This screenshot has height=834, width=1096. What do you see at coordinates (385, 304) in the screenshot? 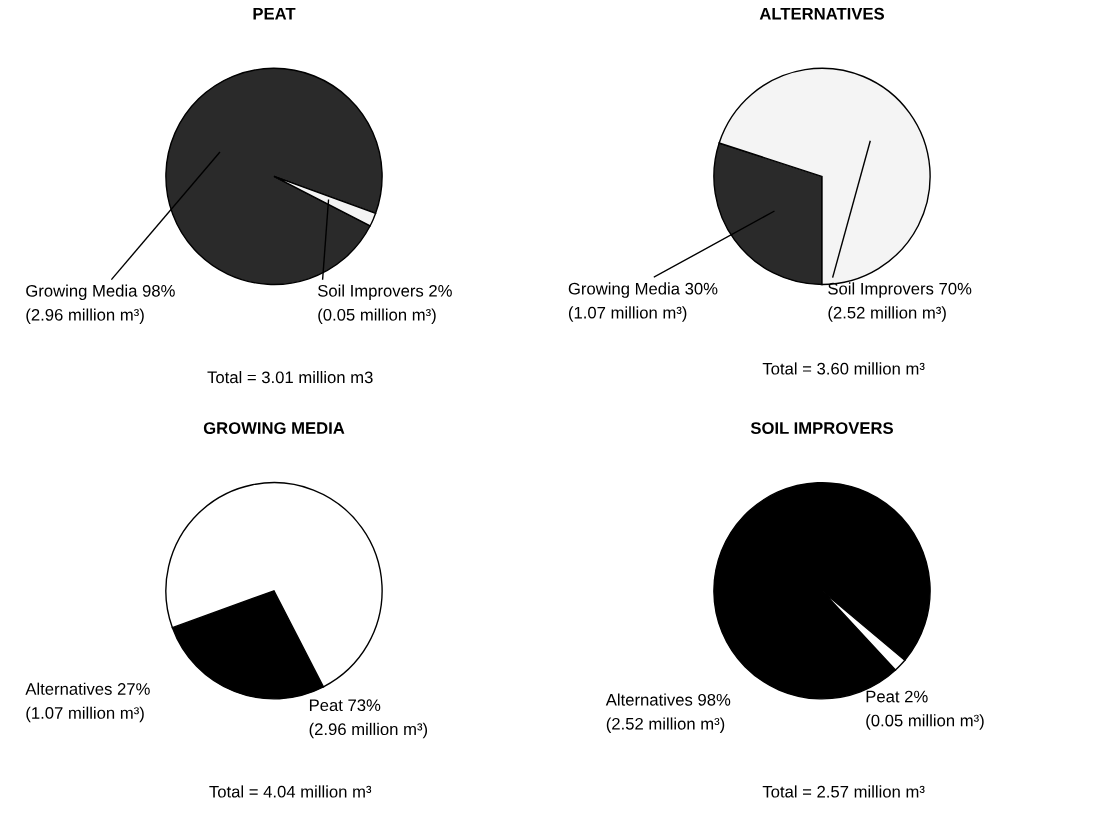
I see `slice-label: Soil Improvers 2% (0.05 million m³)` at bounding box center [385, 304].